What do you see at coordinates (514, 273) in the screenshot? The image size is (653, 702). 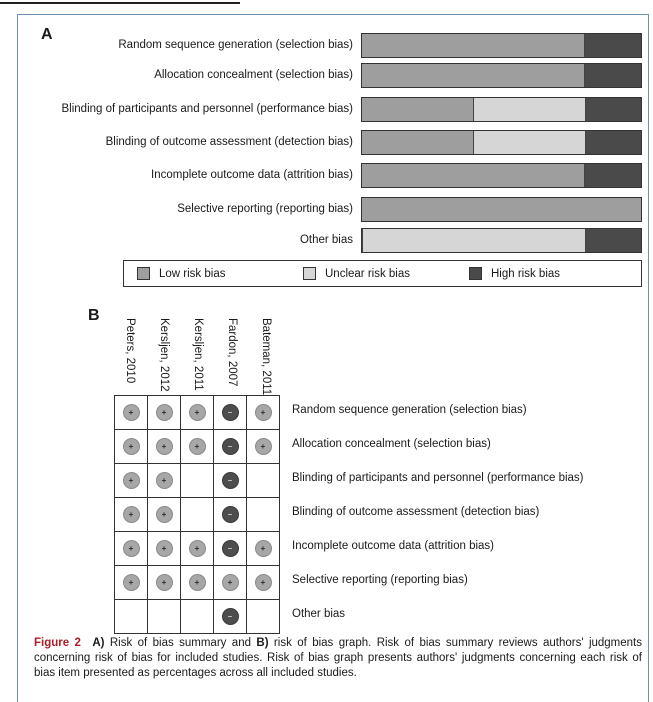 I see `legend-high: High risk bias` at bounding box center [514, 273].